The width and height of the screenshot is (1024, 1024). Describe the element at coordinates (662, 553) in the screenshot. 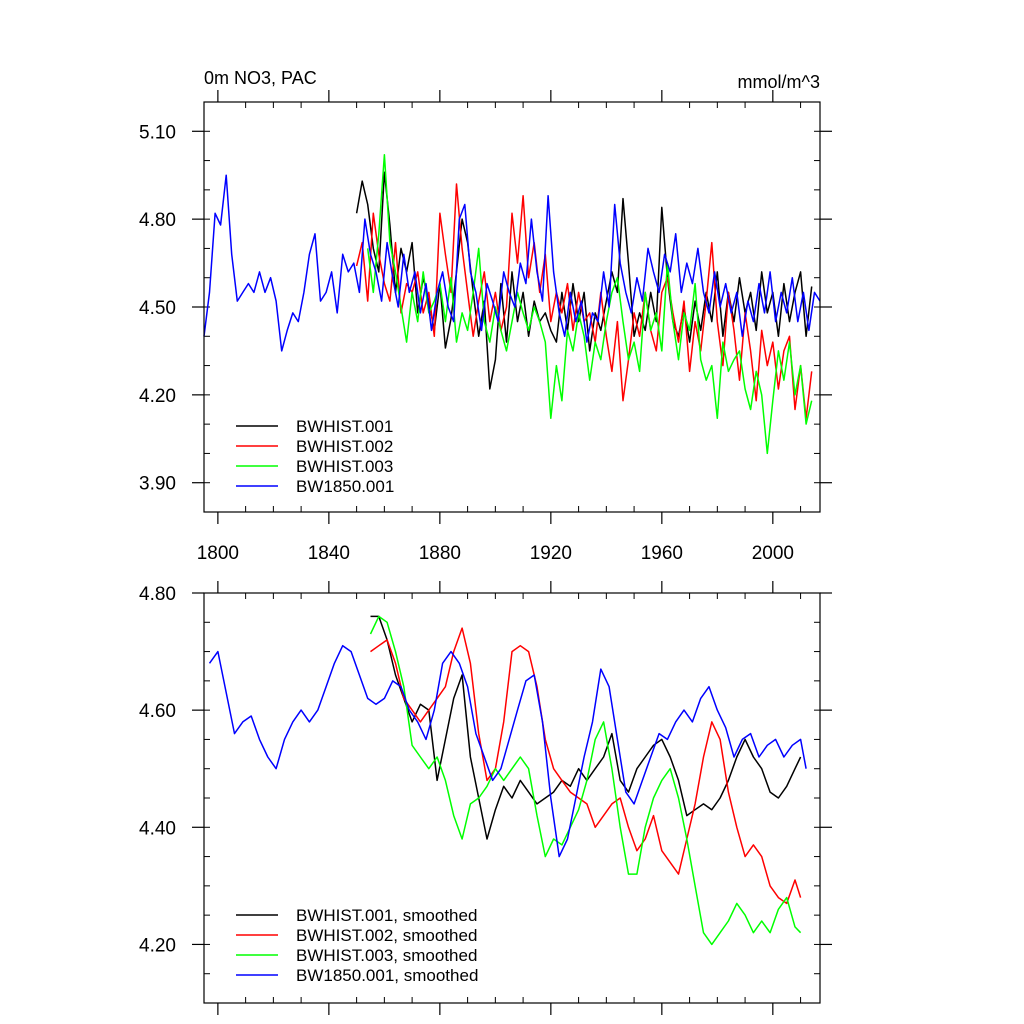

I see `x-tick-label: 1960` at that location.